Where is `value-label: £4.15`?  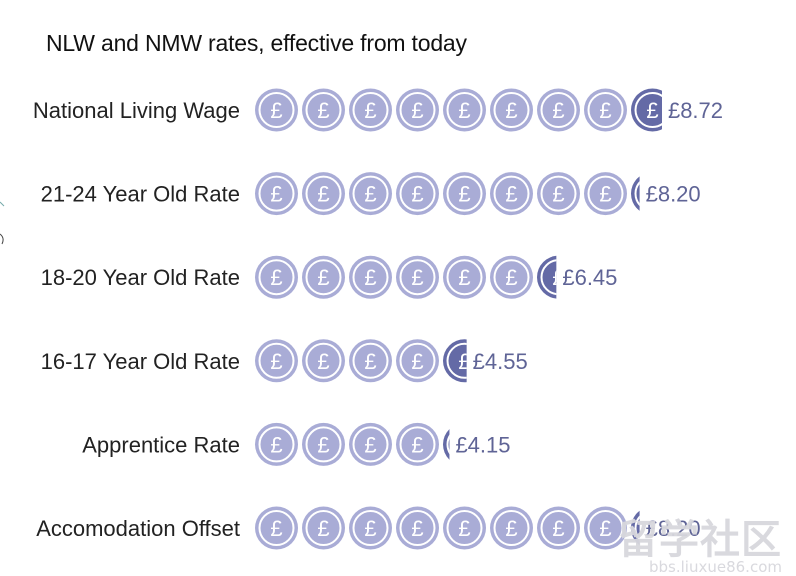
value-label: £4.15 is located at coordinates (482, 444).